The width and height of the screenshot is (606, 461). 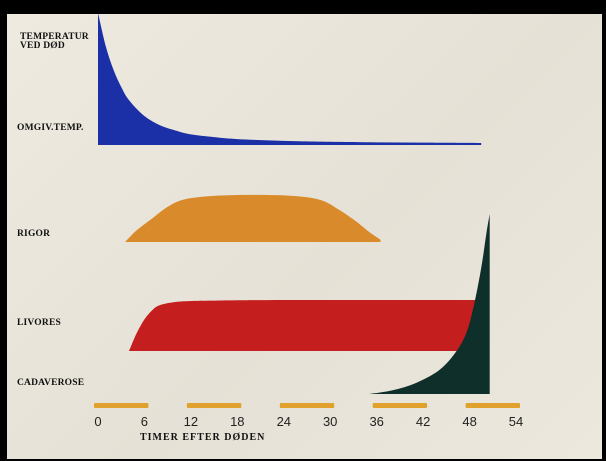 What do you see at coordinates (191, 421) in the screenshot?
I see `x-tick-label-12: 12` at bounding box center [191, 421].